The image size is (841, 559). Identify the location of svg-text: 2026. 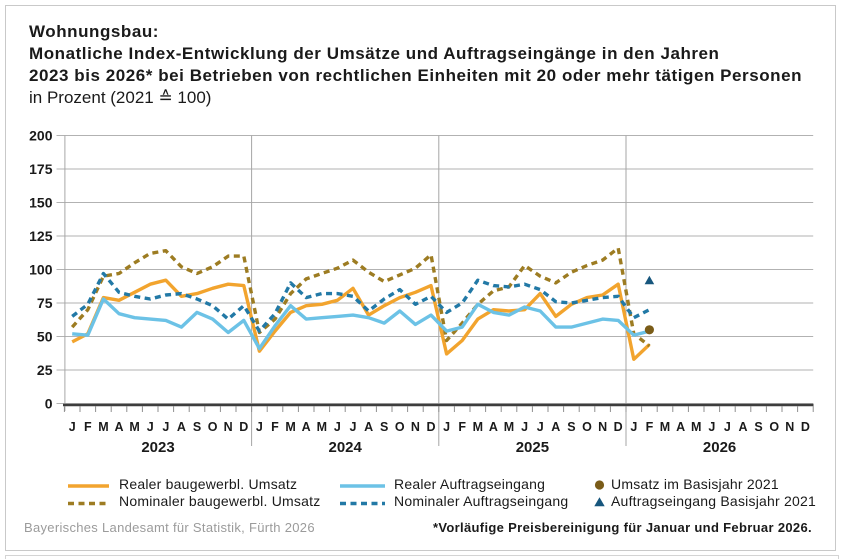
(719, 447).